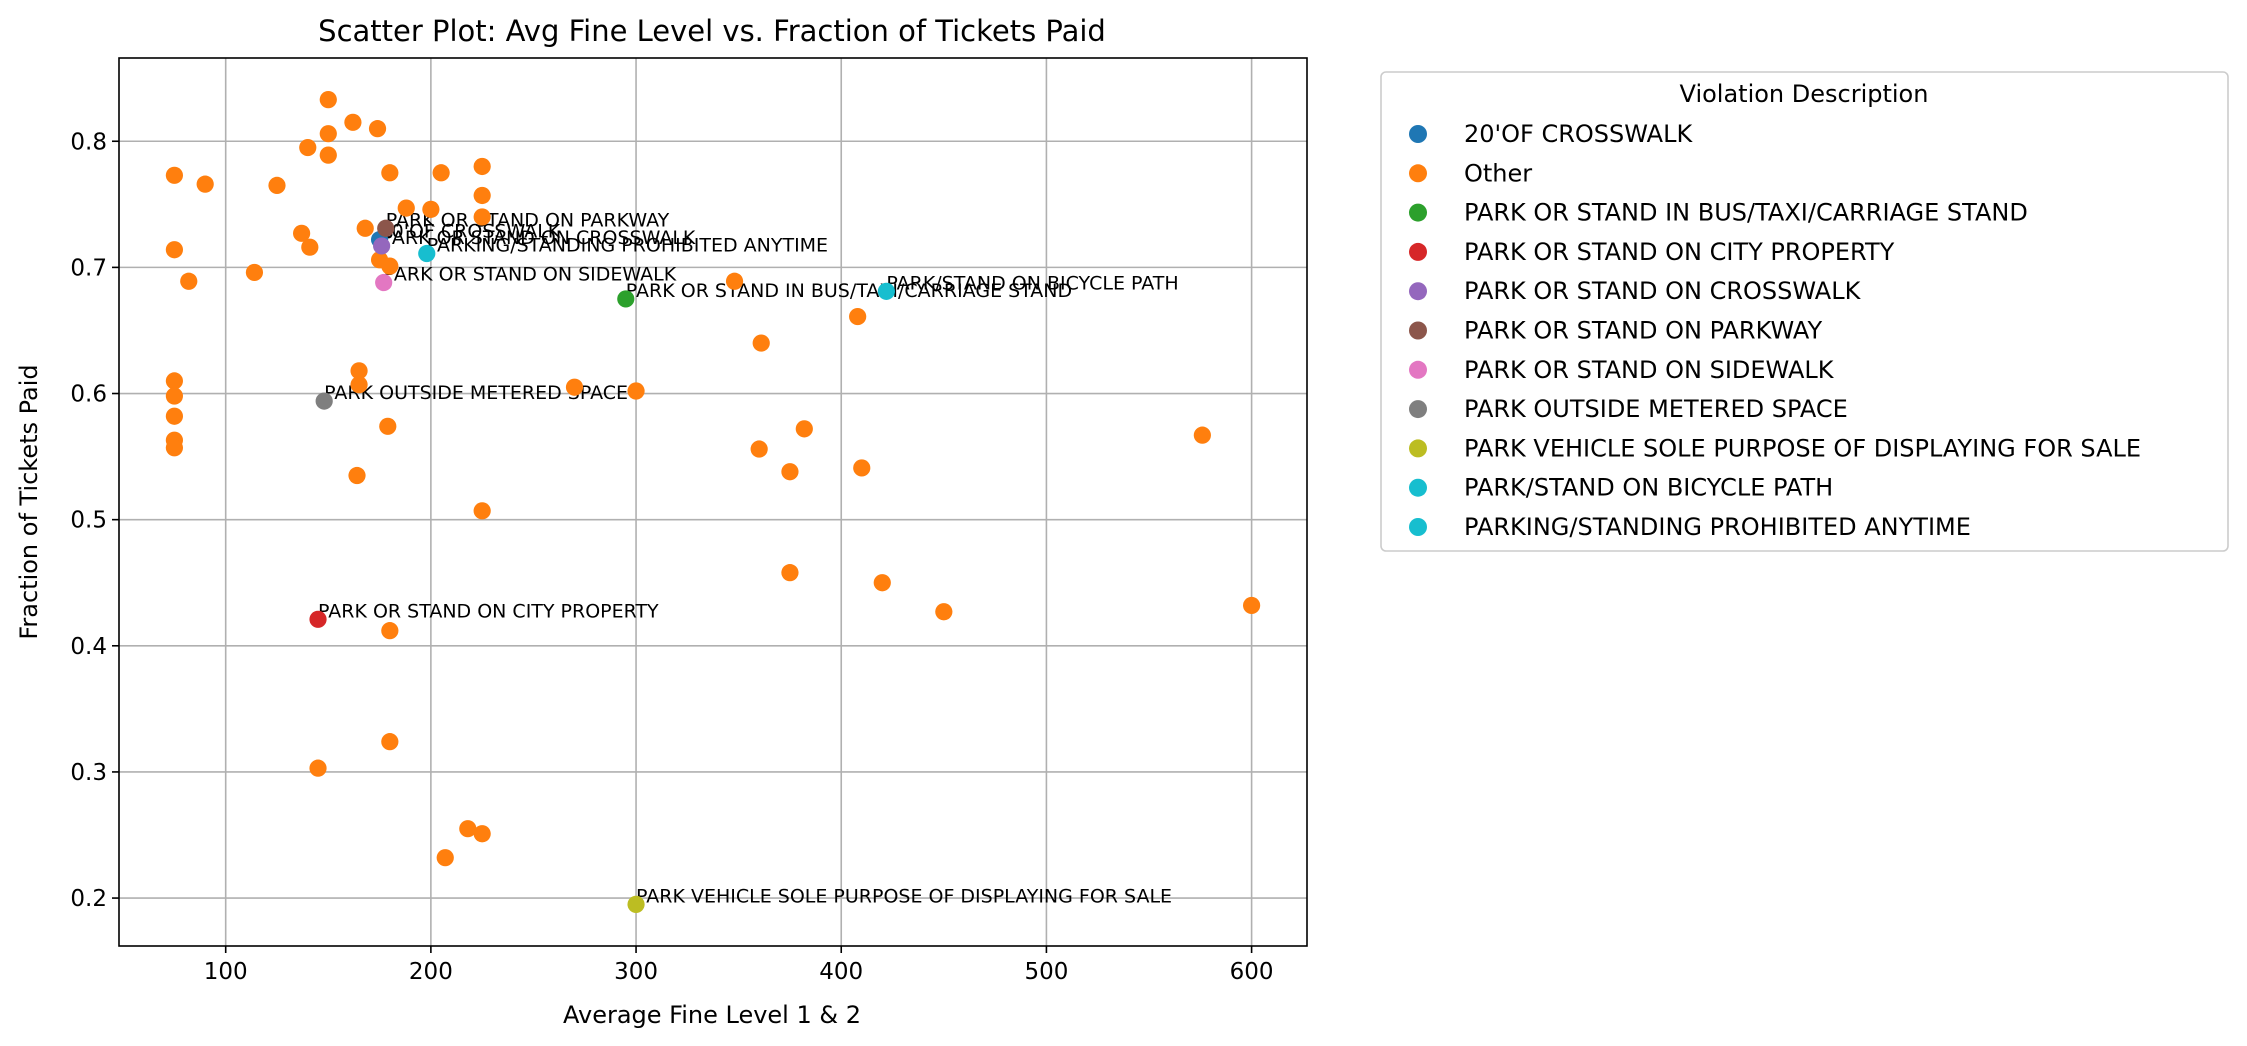 The height and width of the screenshot is (1046, 2247). Describe the element at coordinates (1717, 527) in the screenshot. I see `legend-entry-label: PARKING/STANDING PROHIBITED ANYTIME` at that location.